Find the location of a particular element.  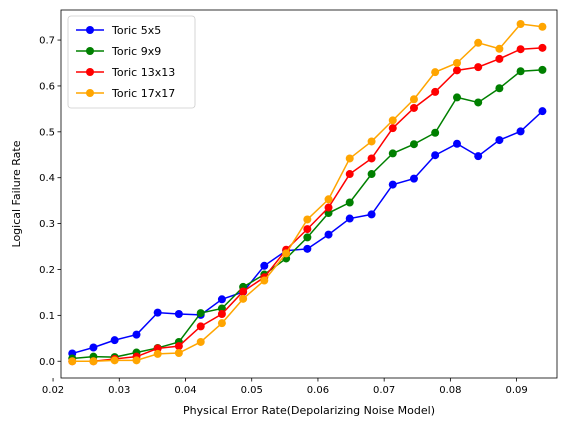

legend: Toric 5x5 Toric 9x9 Toric 13x13 Toric 17x17 is located at coordinates (131, 62).